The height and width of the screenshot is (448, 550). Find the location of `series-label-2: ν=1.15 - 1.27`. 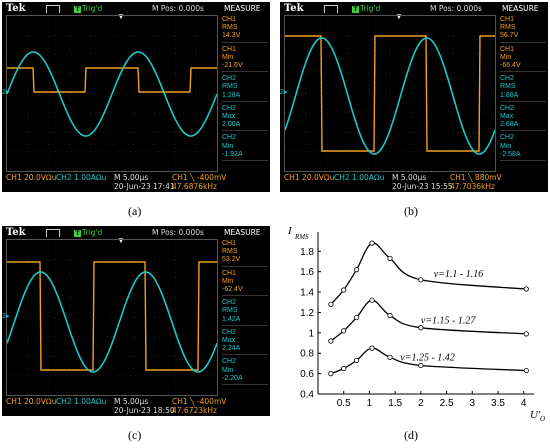

series-label-2: ν=1.15 - 1.27 is located at coordinates (449, 321).